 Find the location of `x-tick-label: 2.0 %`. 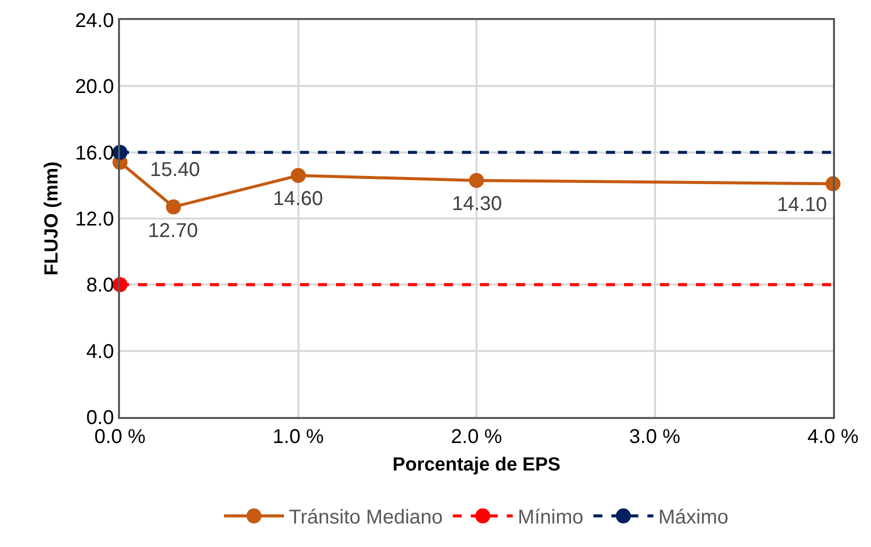

x-tick-label: 2.0 % is located at coordinates (476, 437).